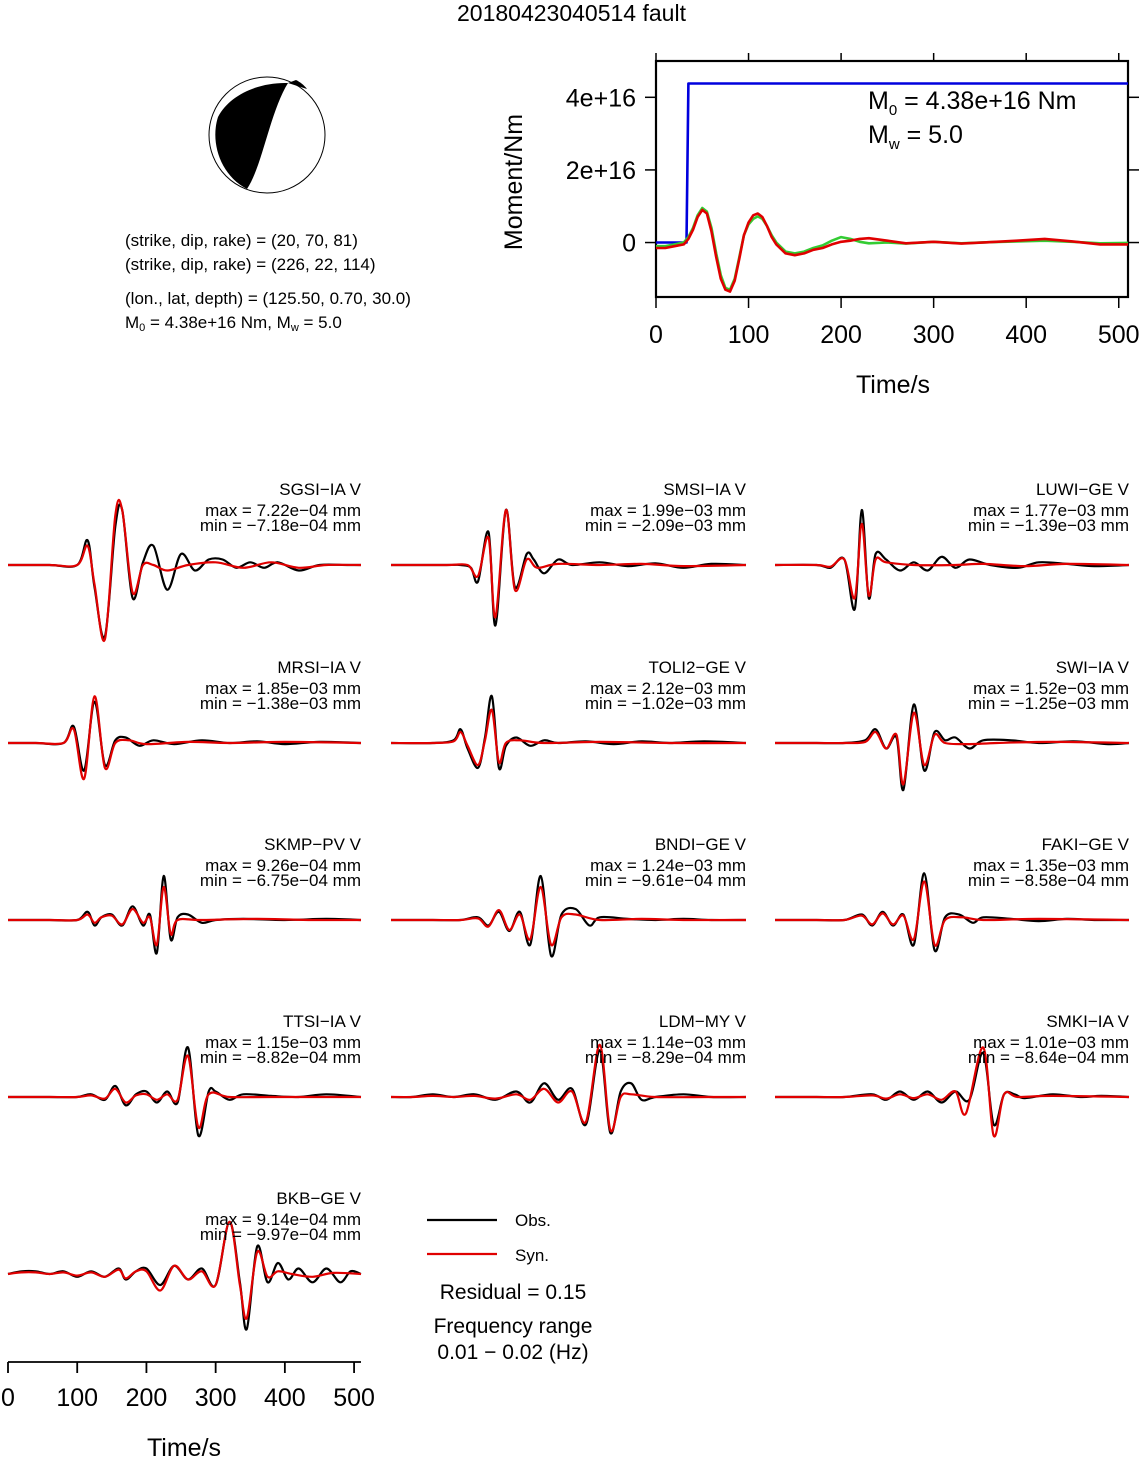  Describe the element at coordinates (1048, 880) in the screenshot. I see `station-min: min = −8.58e−04 mm` at that location.